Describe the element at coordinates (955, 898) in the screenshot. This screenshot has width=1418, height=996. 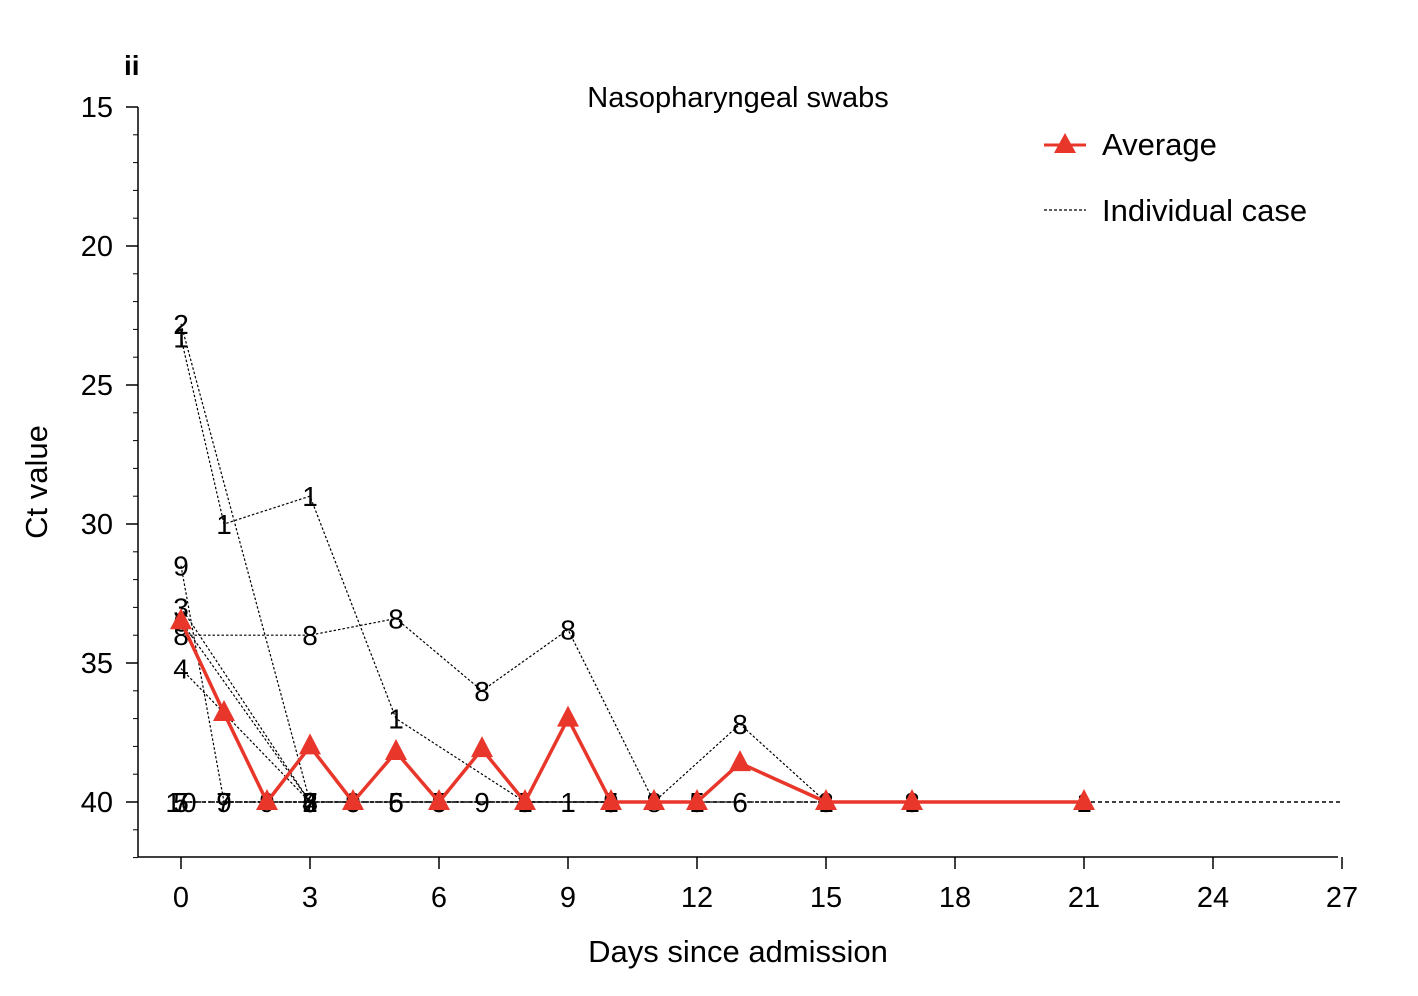
I see `x-tick-label: 18` at that location.